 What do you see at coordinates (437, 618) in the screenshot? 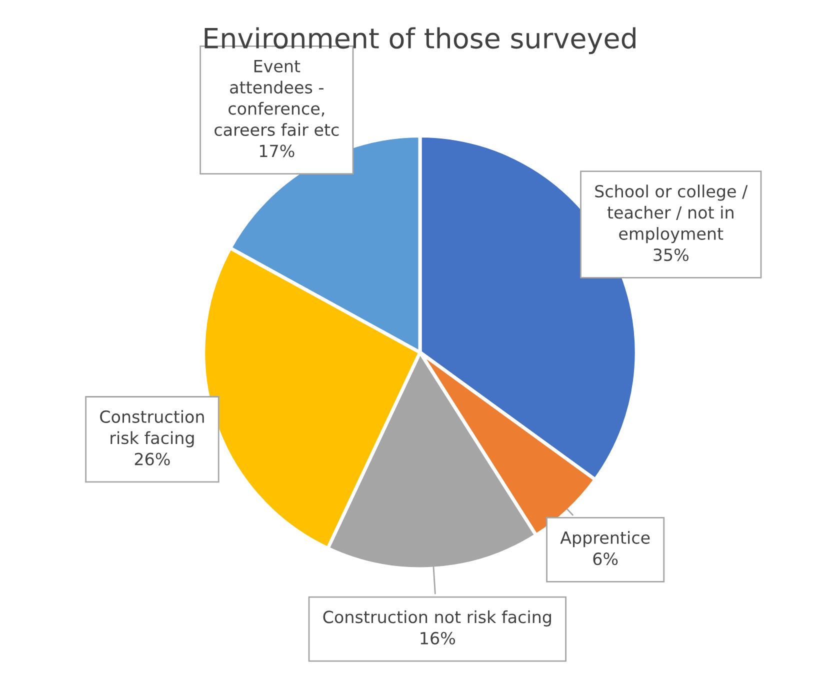
I see `slice-label: Construction not risk facing` at bounding box center [437, 618].